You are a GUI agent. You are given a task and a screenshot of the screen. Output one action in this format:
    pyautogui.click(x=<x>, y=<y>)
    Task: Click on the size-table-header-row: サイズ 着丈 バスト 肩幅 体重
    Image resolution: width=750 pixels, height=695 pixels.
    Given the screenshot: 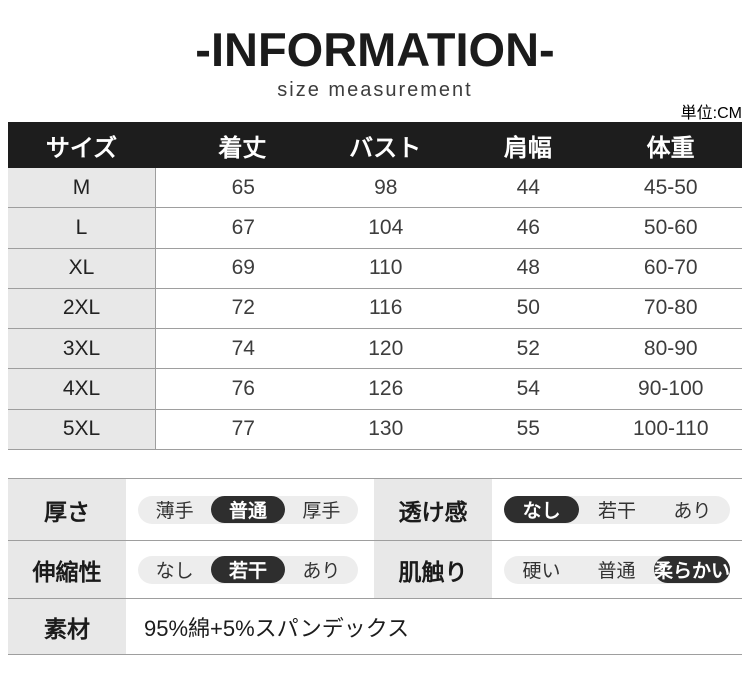 What is the action you would take?
    pyautogui.click(x=375, y=145)
    